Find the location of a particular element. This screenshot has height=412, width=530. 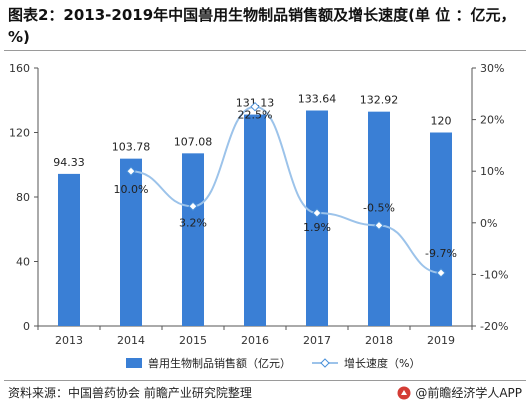

y-left-tick-label: 120 is located at coordinates (19, 133).